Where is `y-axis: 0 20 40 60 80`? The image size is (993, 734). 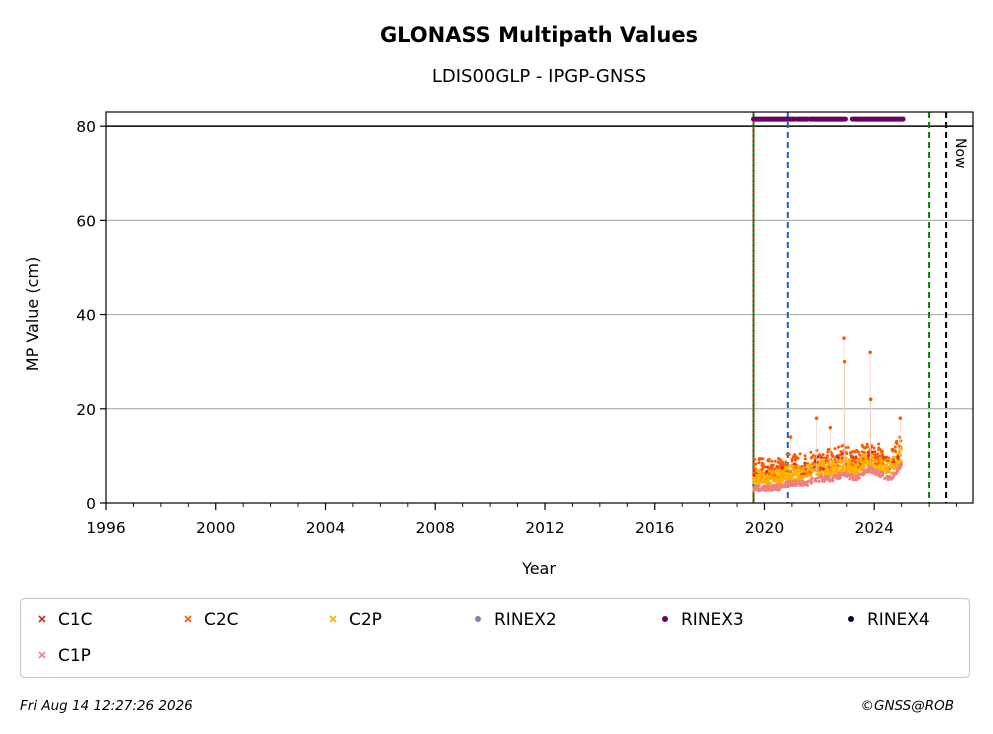 y-axis: 0 20 40 60 80 is located at coordinates (91, 315).